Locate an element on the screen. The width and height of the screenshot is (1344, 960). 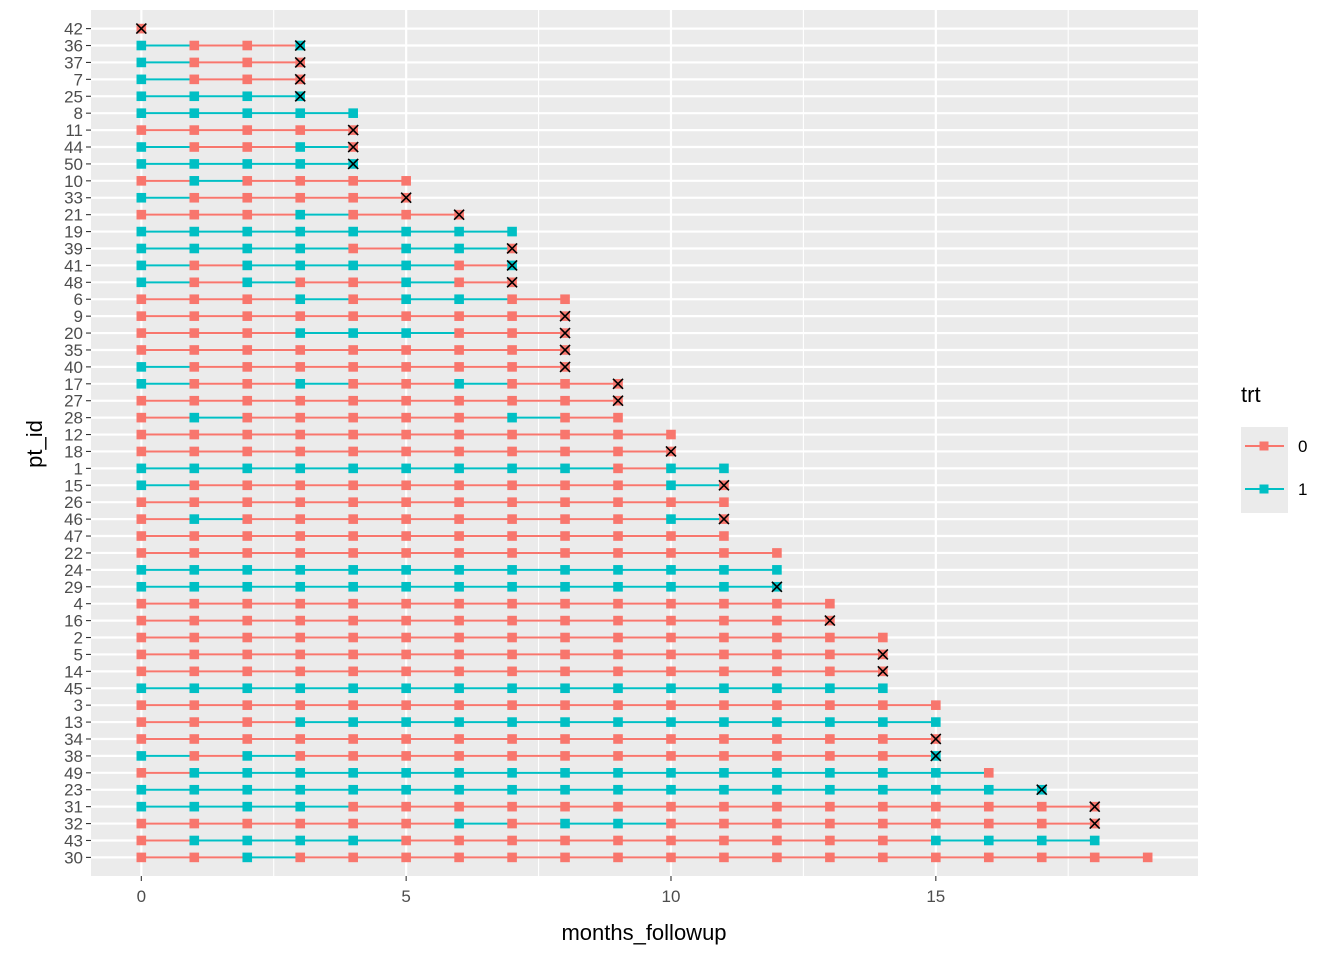
y-tick-label: 38 is located at coordinates (73, 756).